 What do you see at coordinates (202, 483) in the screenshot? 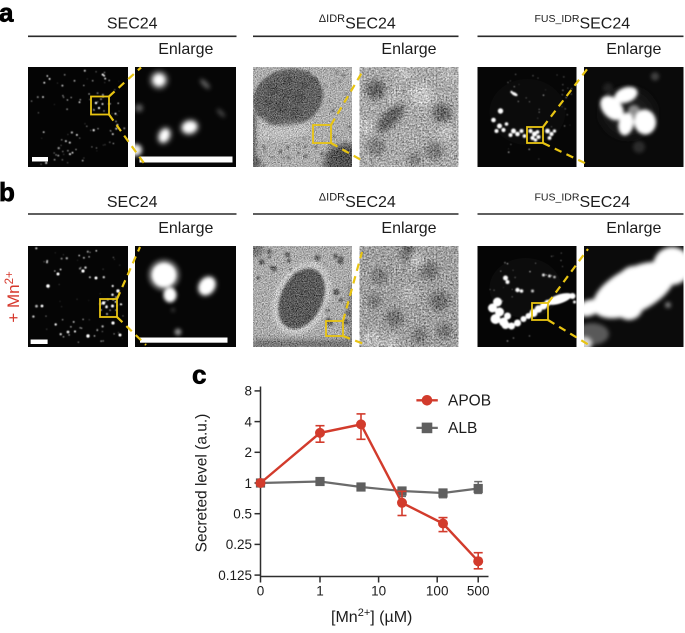
I see `svg-text: Secreted level (a.u.)` at bounding box center [202, 483].